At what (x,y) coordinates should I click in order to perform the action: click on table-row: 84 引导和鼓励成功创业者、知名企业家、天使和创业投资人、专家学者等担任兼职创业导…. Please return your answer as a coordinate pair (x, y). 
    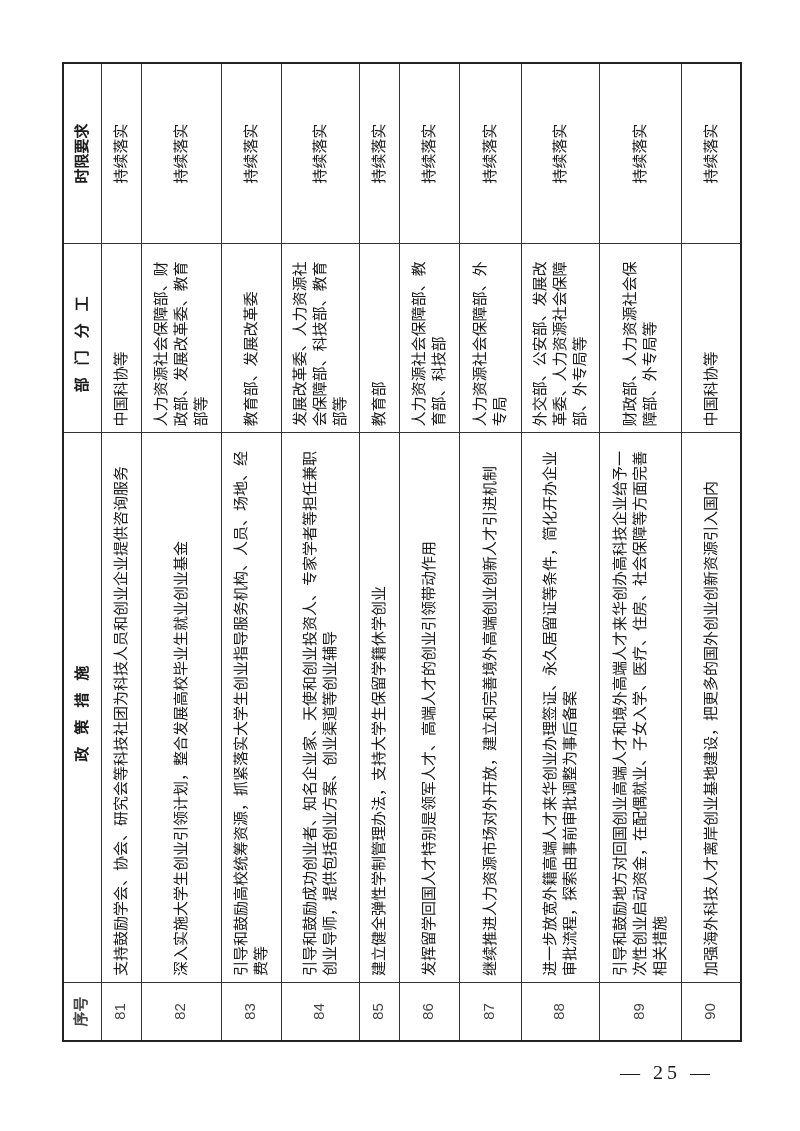
    Looking at the image, I should click on (320, 552).